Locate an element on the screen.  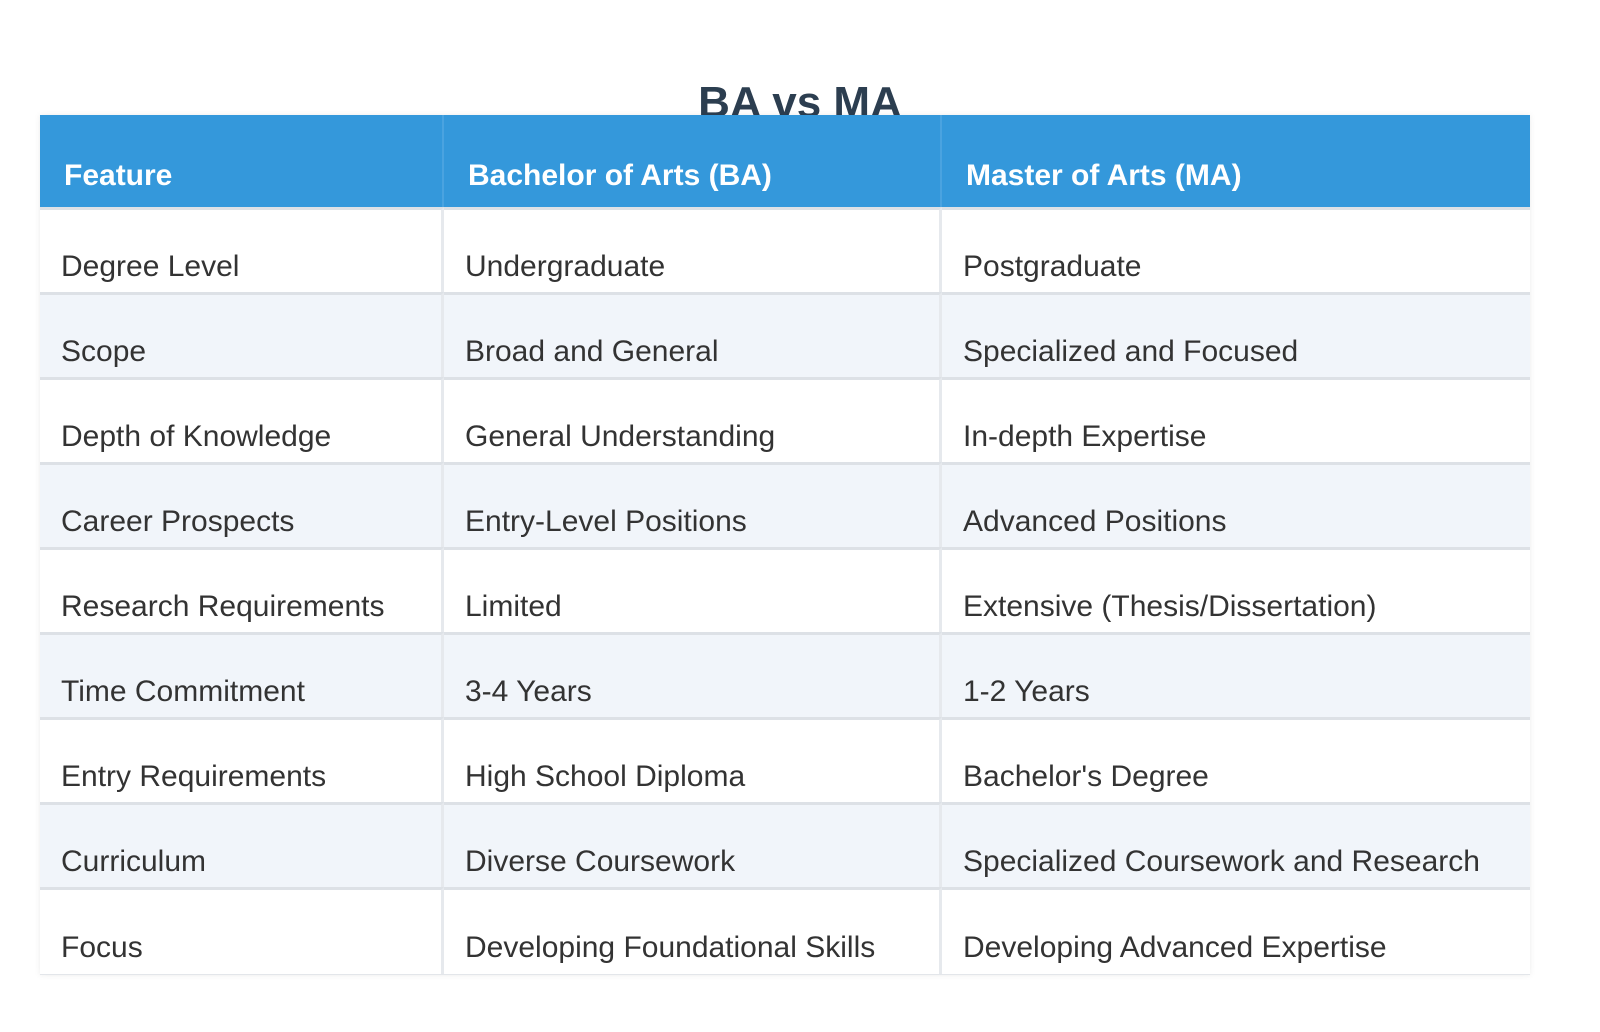
cell-feature: Research Requirements is located at coordinates (242, 589).